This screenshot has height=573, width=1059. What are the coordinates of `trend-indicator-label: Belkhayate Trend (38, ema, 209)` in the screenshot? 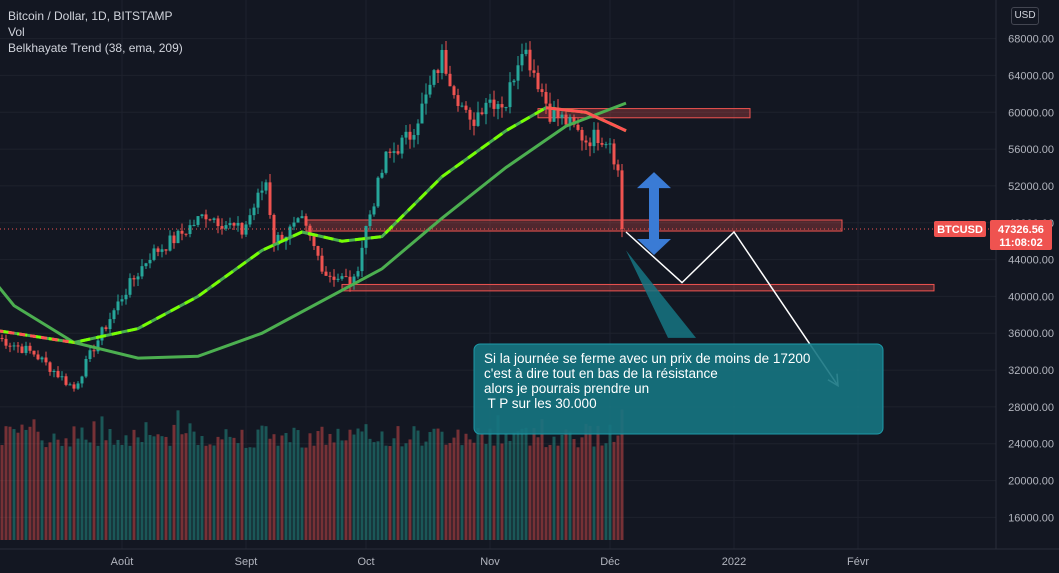 It's located at (95, 48).